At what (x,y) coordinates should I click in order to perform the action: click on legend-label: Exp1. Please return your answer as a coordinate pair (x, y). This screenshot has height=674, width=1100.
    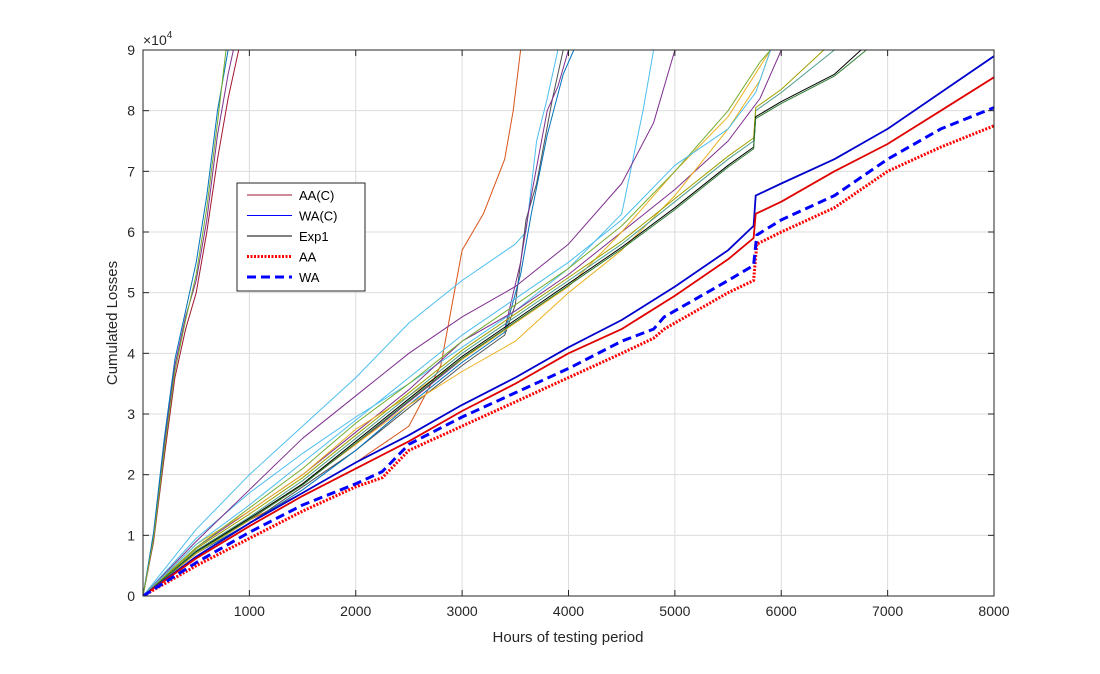
    Looking at the image, I should click on (314, 236).